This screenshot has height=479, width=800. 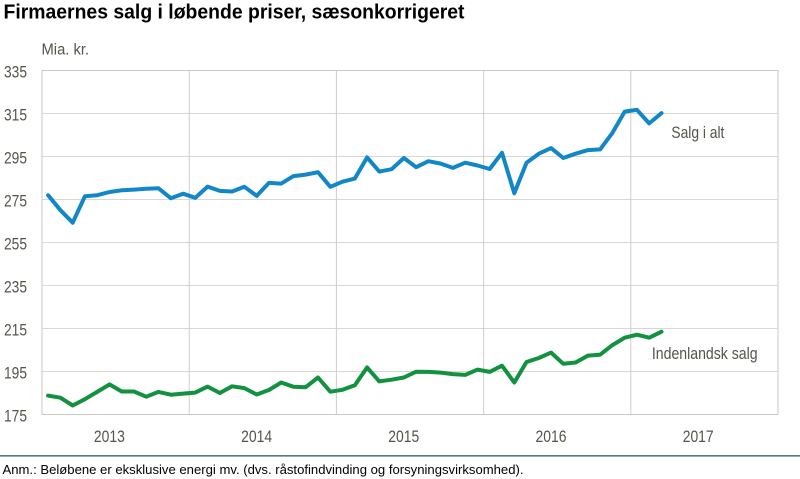 What do you see at coordinates (15, 329) in the screenshot?
I see `svg-text: 215` at bounding box center [15, 329].